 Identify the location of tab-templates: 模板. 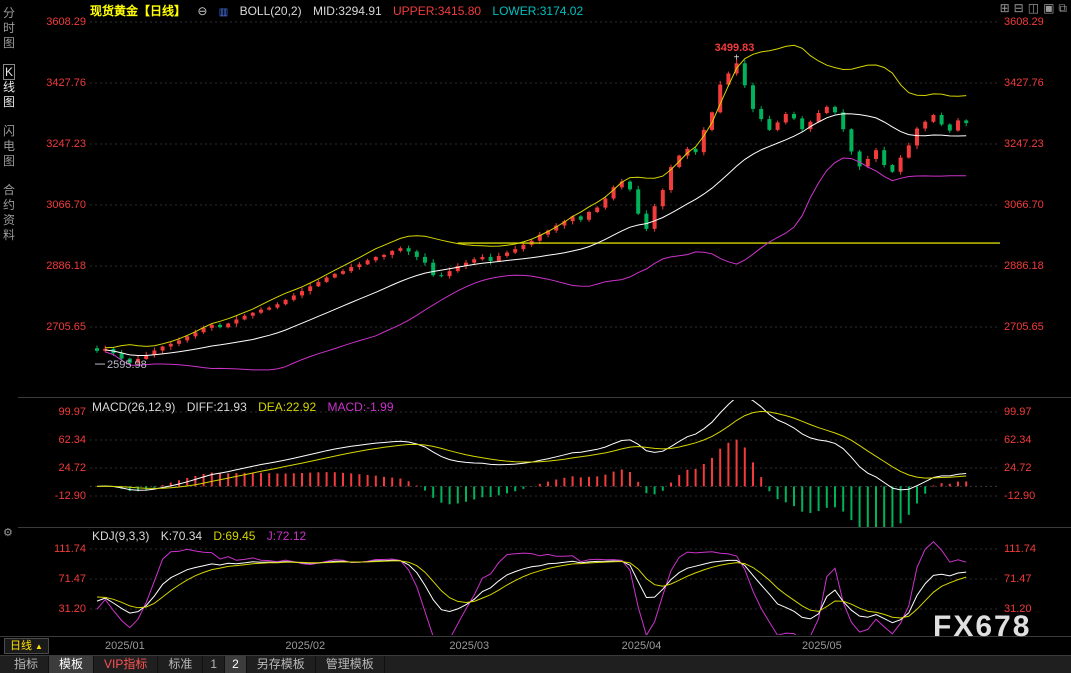
(72, 664).